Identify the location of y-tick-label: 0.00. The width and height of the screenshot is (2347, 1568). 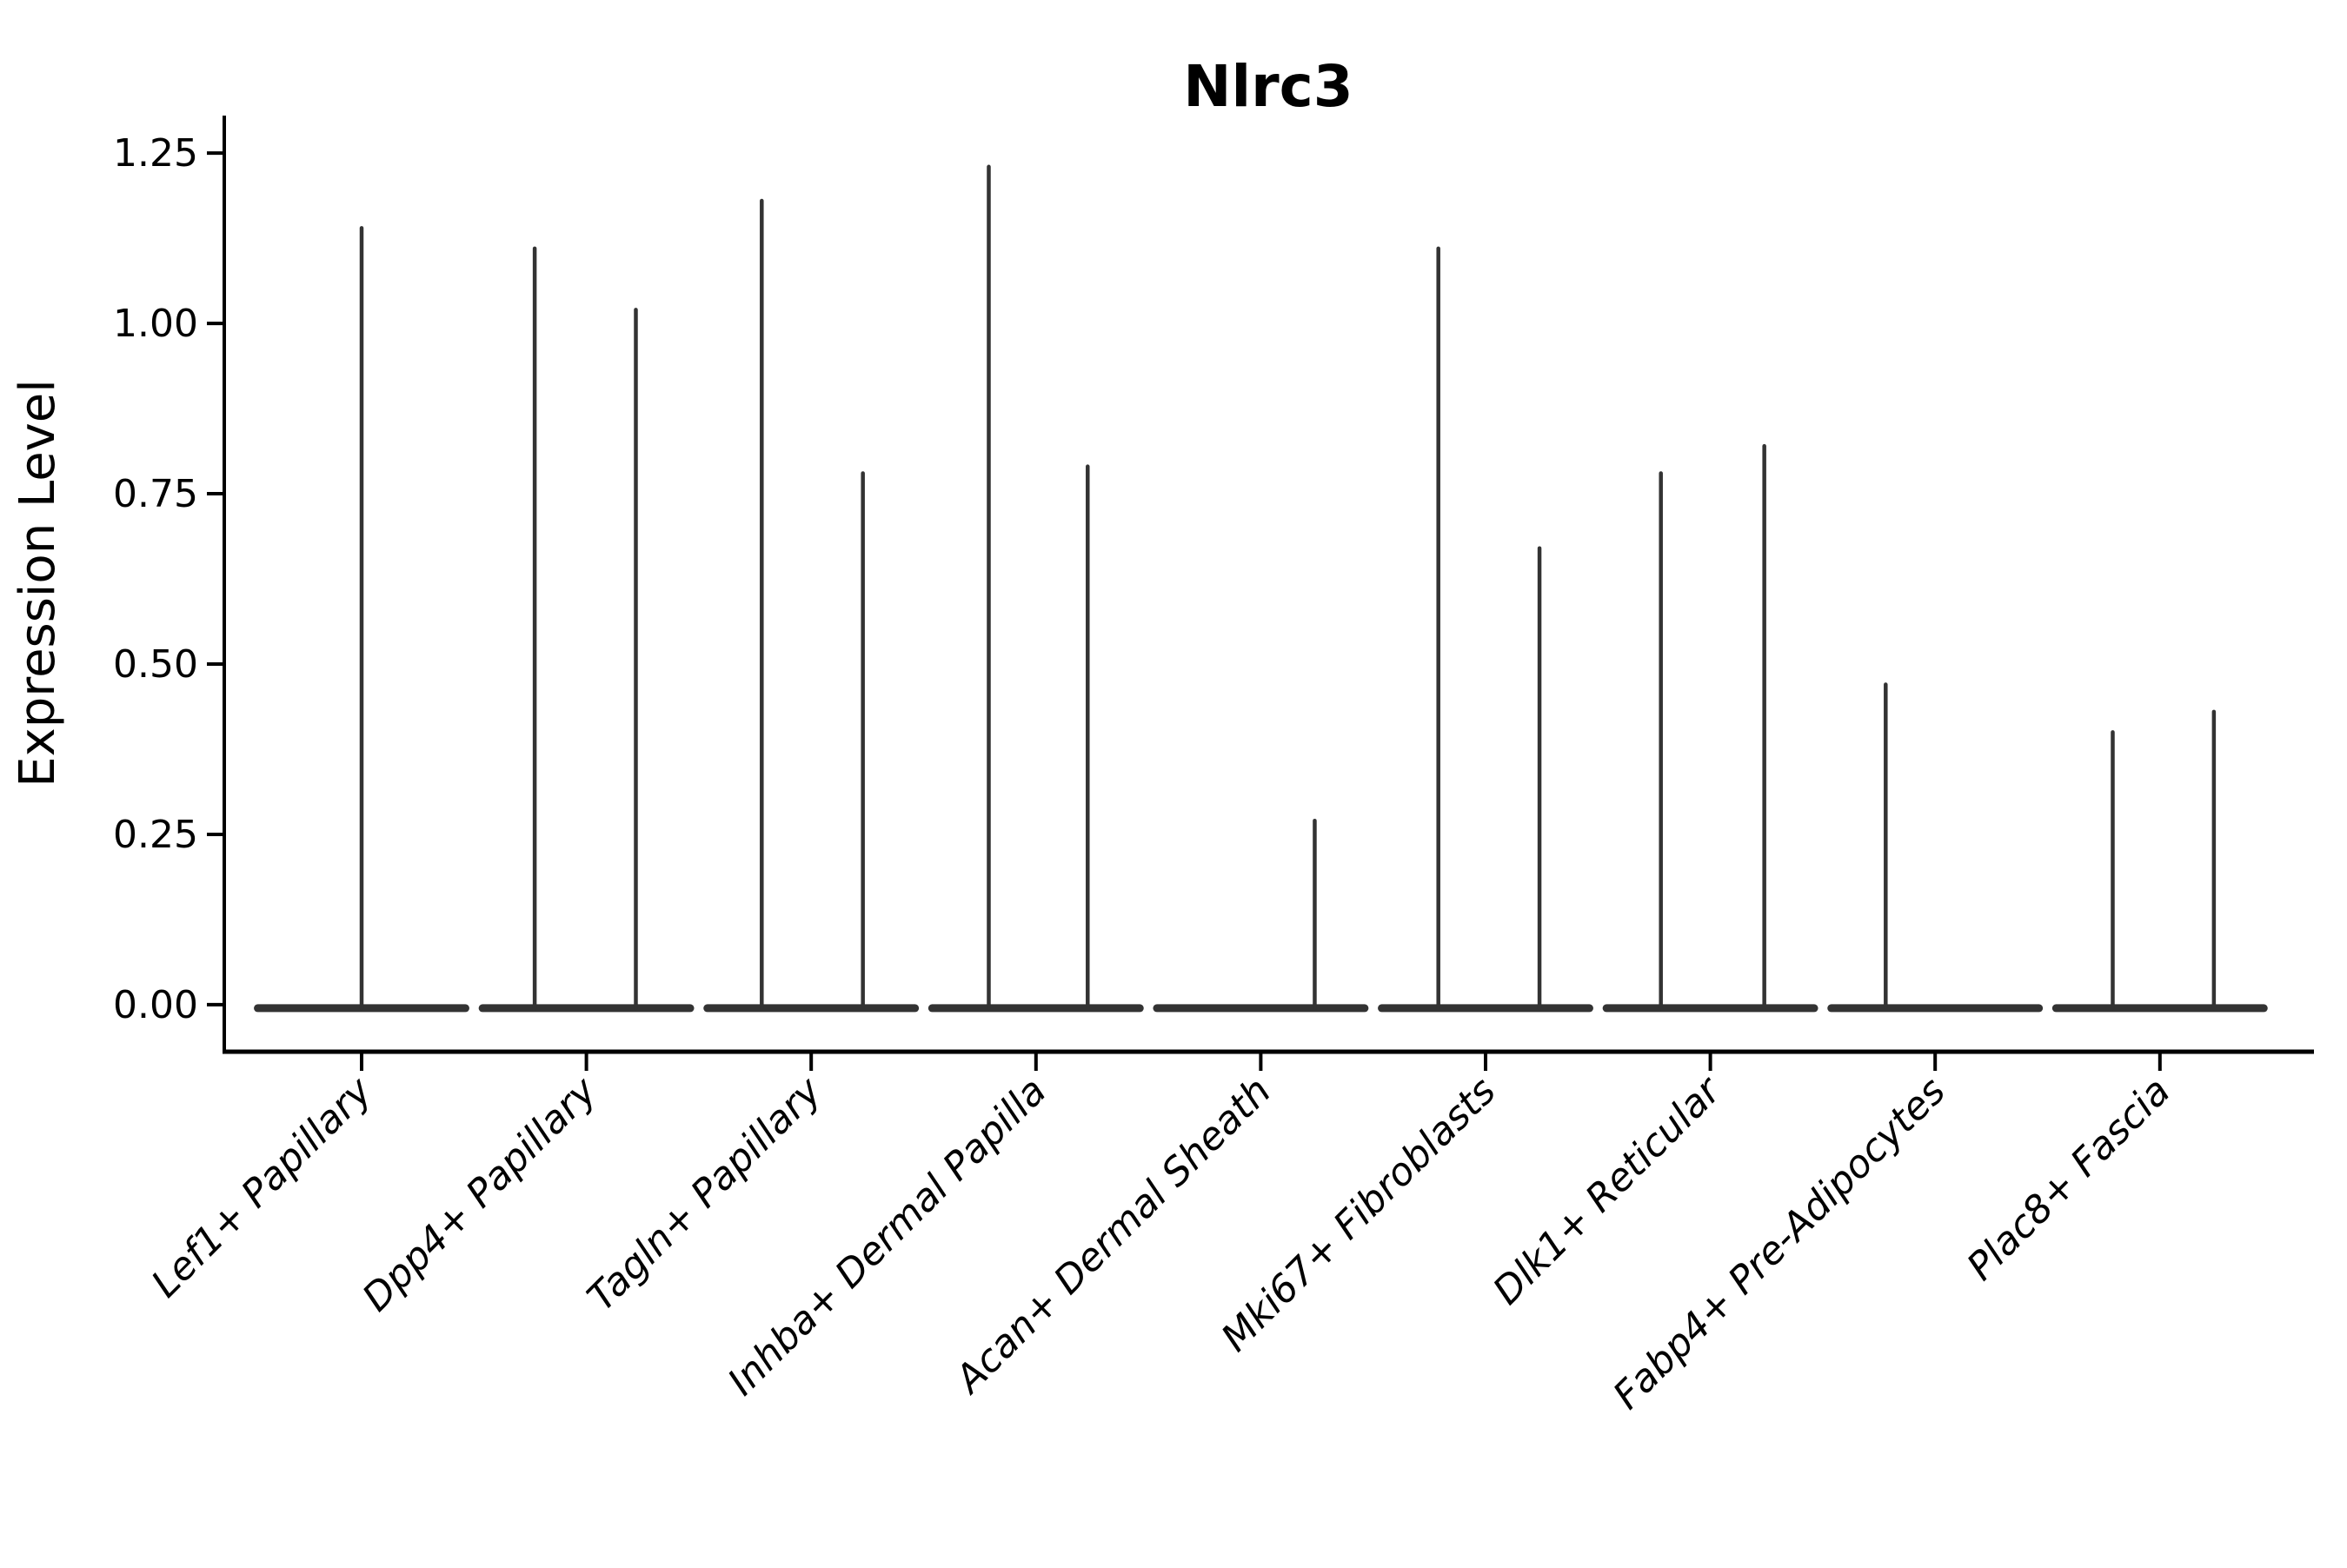
(155, 1005).